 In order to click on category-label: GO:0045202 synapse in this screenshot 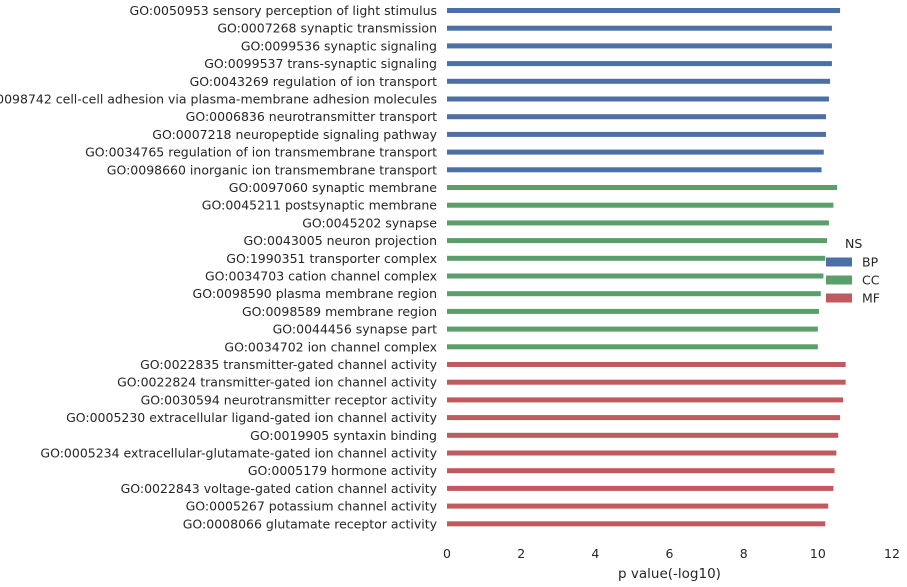, I will do `click(369, 222)`.